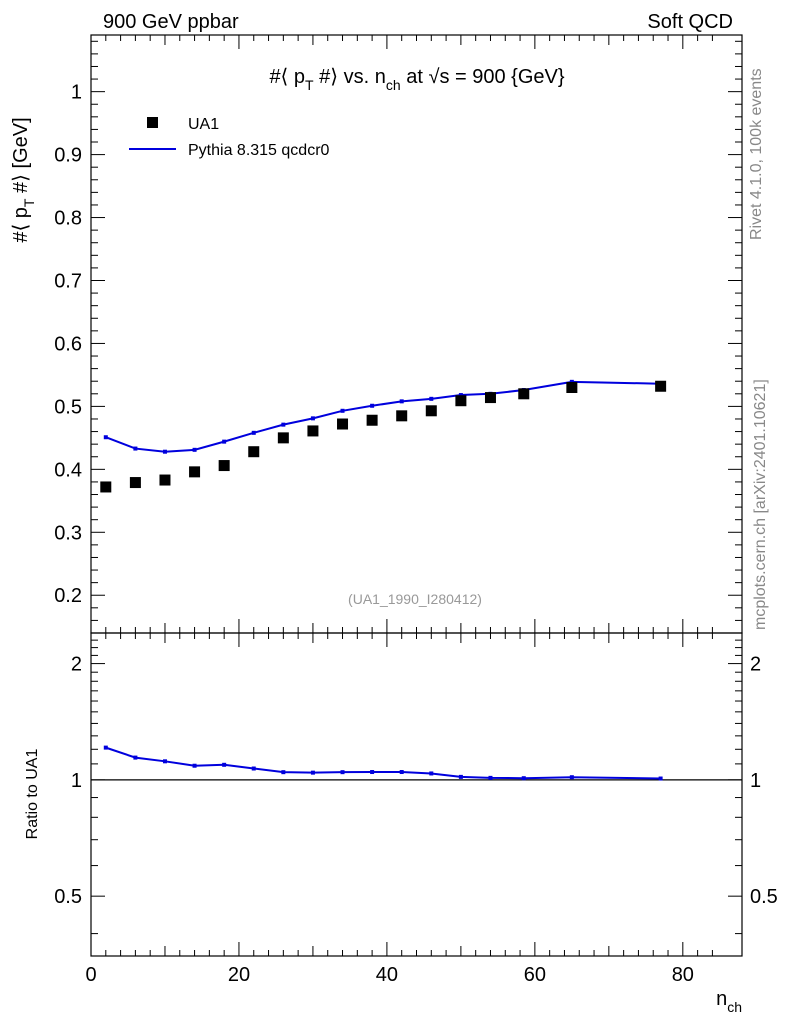 This screenshot has height=1024, width=786. Describe the element at coordinates (309, 85) in the screenshot. I see `title-sub1: T` at that location.